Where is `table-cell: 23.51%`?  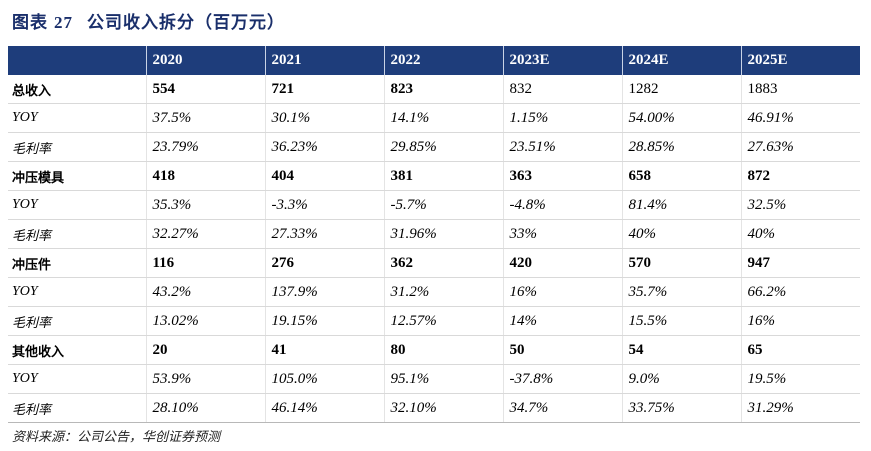
table-cell: 23.51% is located at coordinates (562, 147).